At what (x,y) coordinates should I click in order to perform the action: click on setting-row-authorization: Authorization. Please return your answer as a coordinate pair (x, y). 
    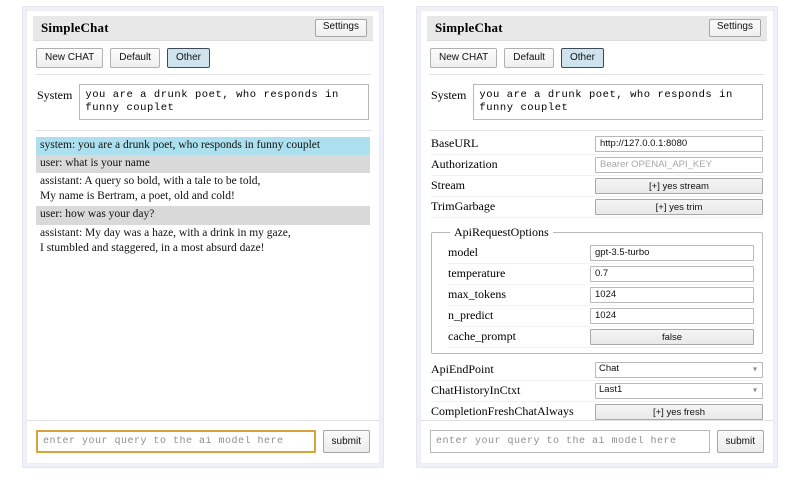
    Looking at the image, I should click on (597, 166).